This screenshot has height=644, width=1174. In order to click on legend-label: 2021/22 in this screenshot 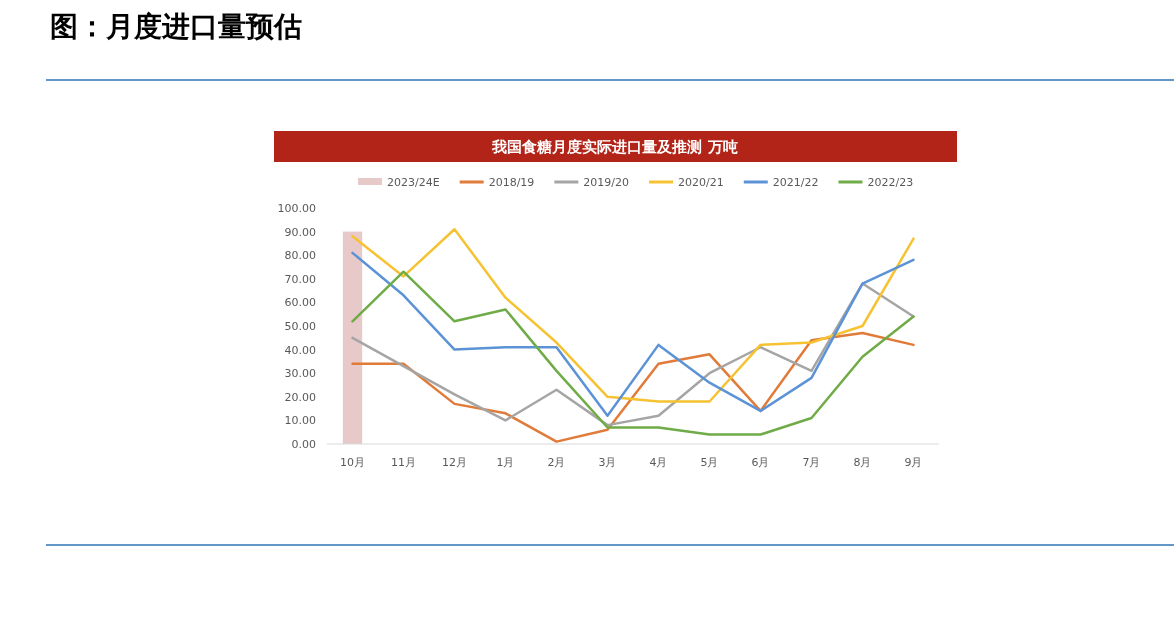, I will do `click(795, 182)`.